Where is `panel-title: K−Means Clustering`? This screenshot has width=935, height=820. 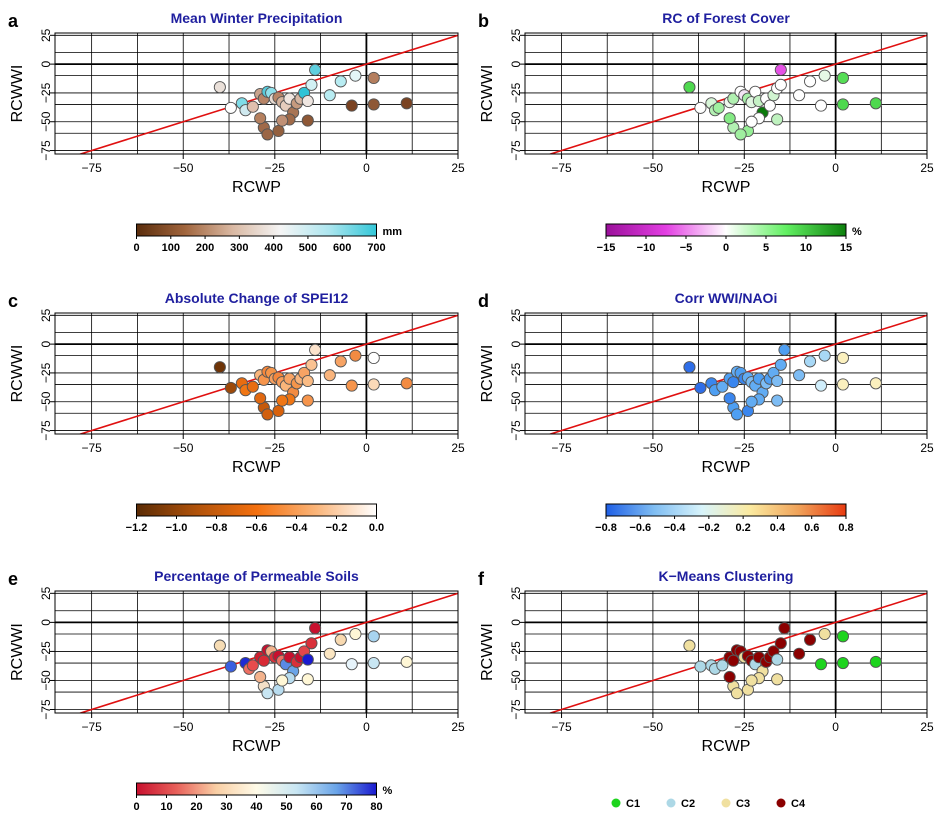
panel-title: K−Means Clustering is located at coordinates (726, 576).